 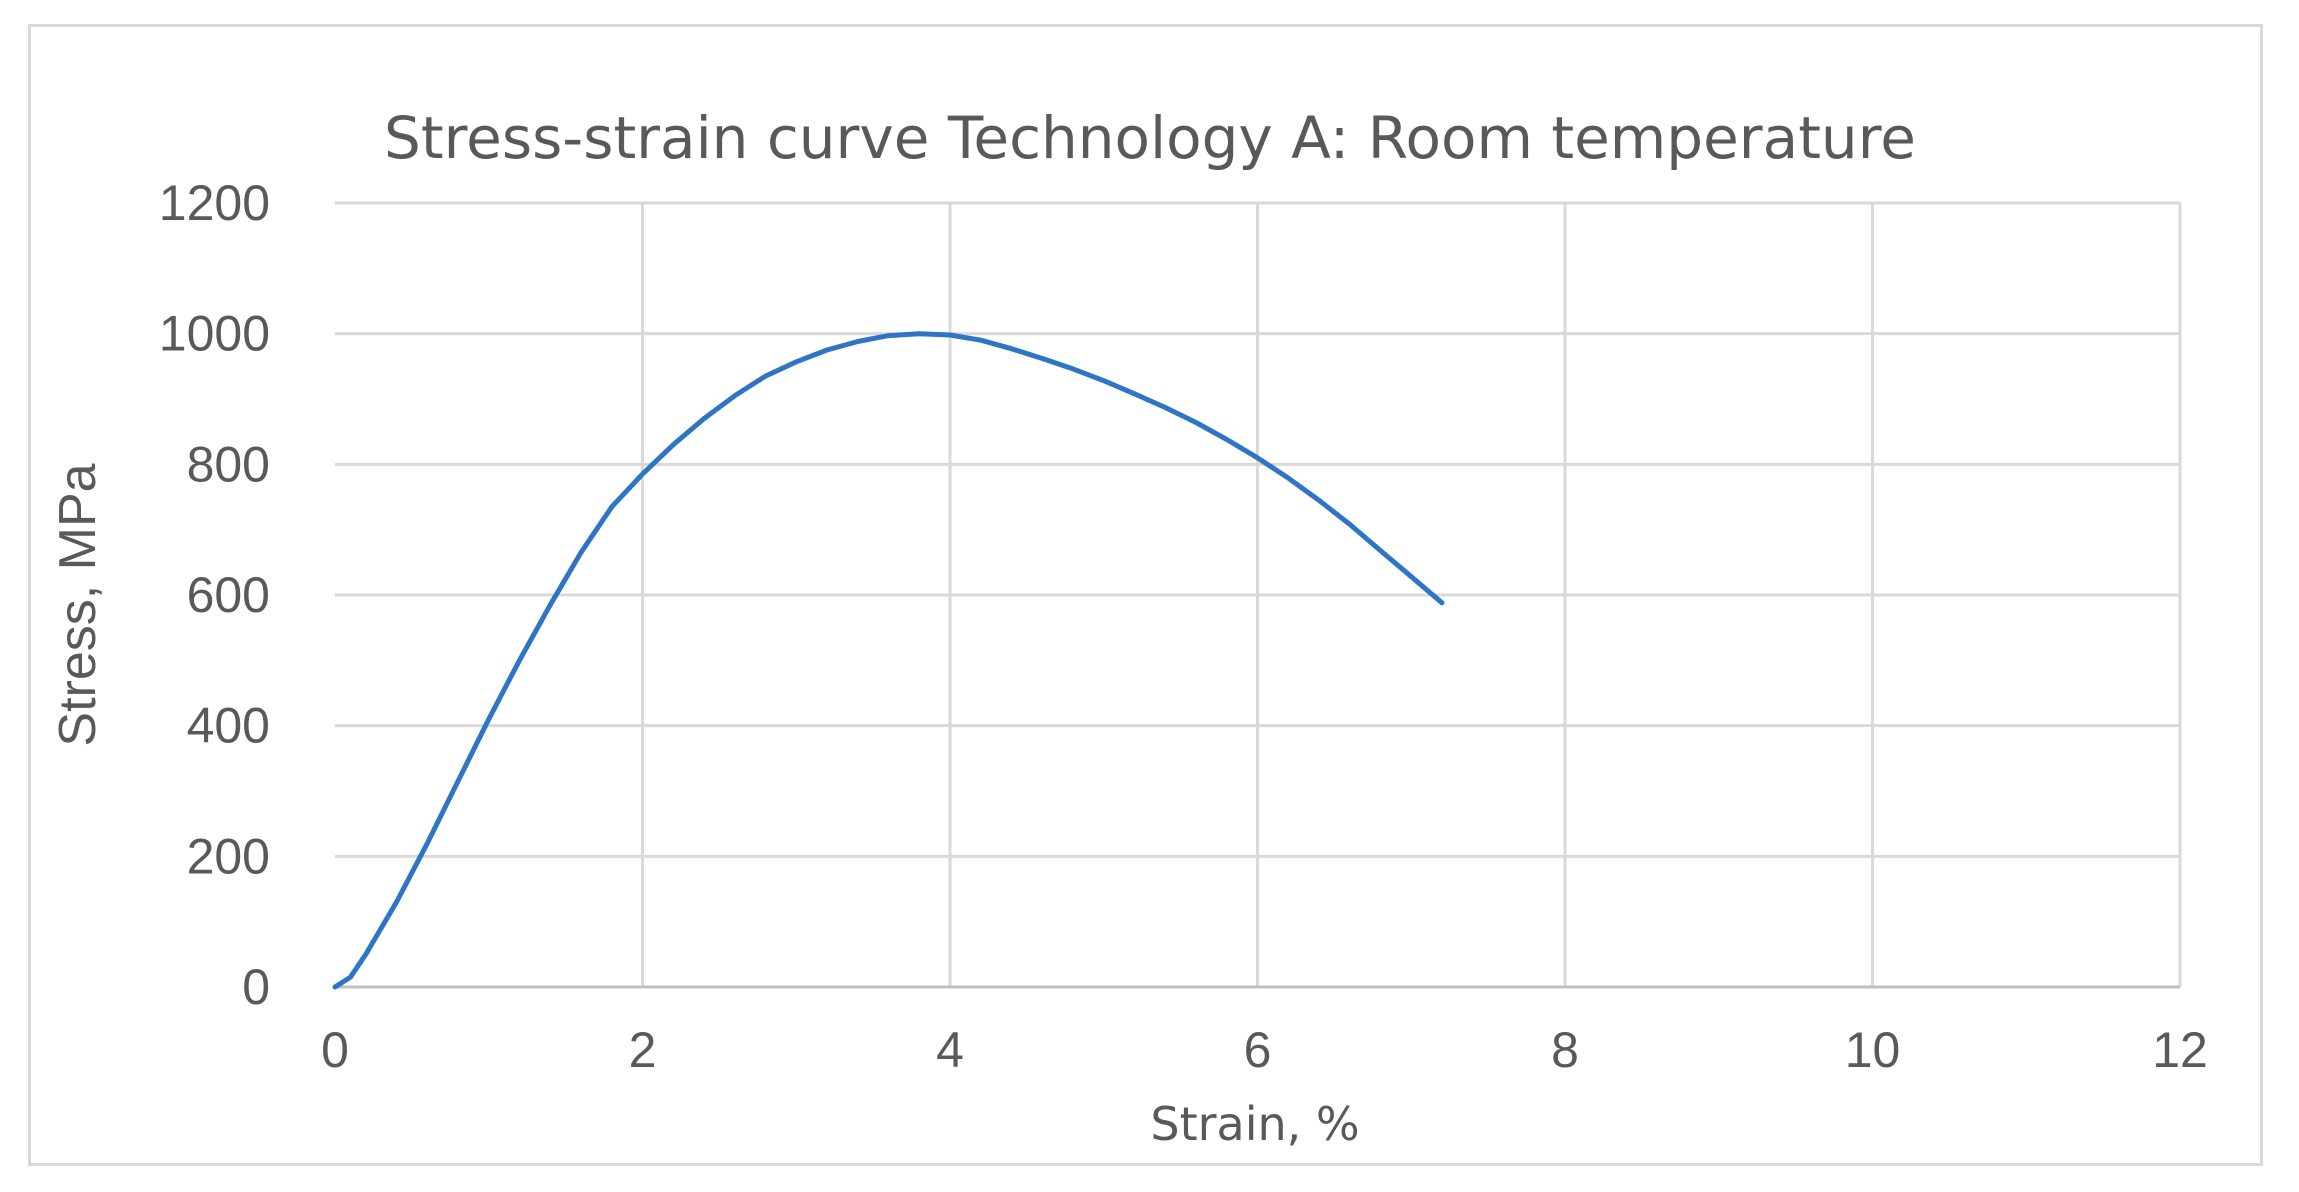 I want to click on x-tick-label: 6, so click(x=1258, y=1050).